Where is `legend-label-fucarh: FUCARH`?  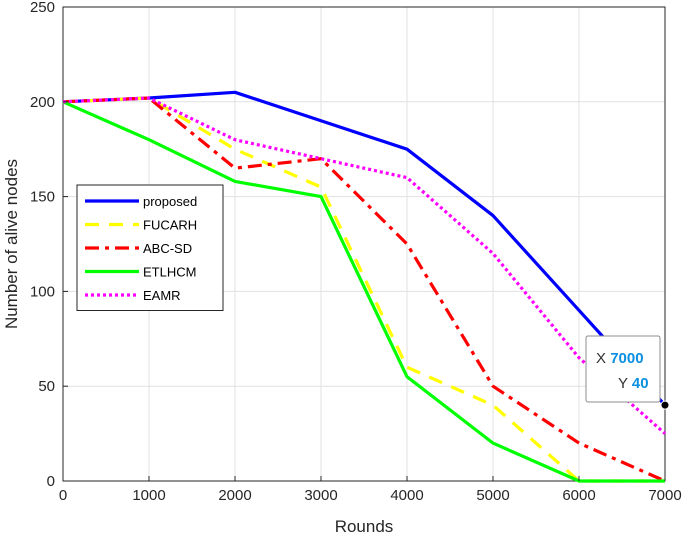 legend-label-fucarh: FUCARH is located at coordinates (170, 225).